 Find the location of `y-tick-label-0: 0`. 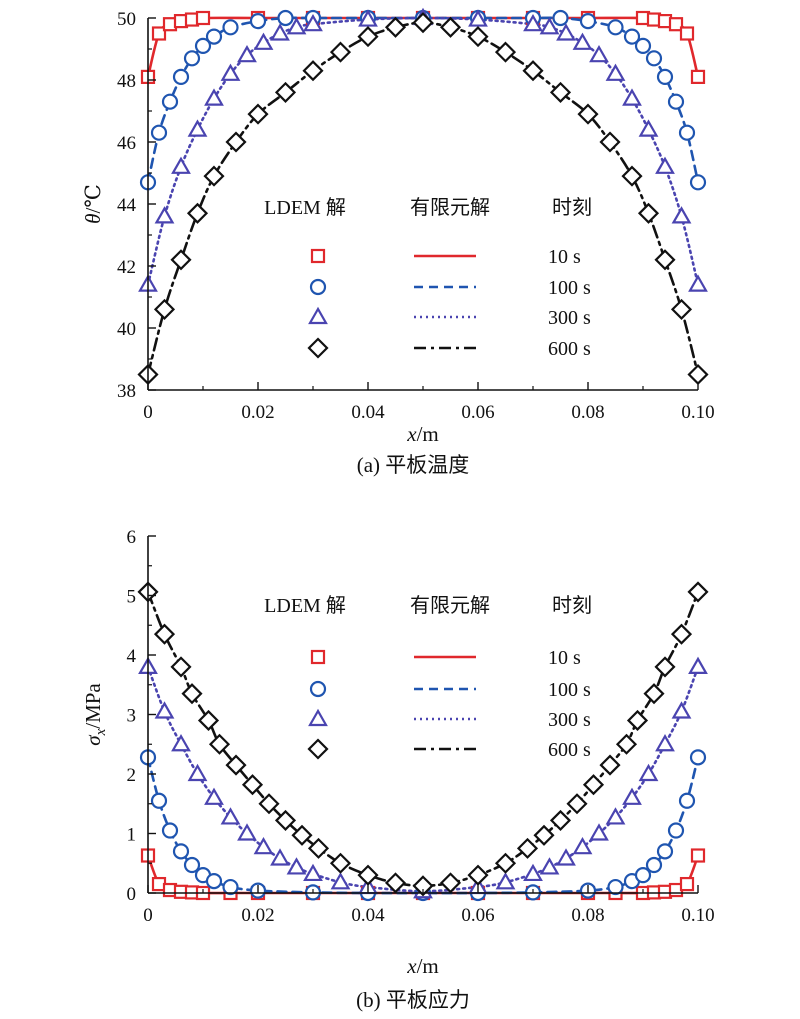

y-tick-label-0: 0 is located at coordinates (132, 894).